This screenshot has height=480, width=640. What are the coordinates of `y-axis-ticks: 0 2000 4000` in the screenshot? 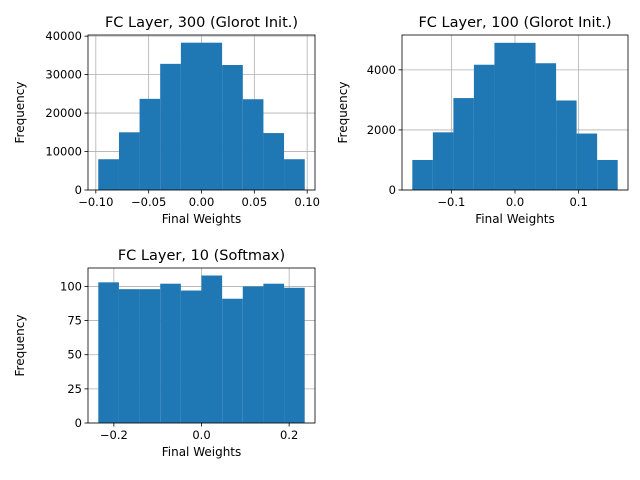 It's located at (384, 130).